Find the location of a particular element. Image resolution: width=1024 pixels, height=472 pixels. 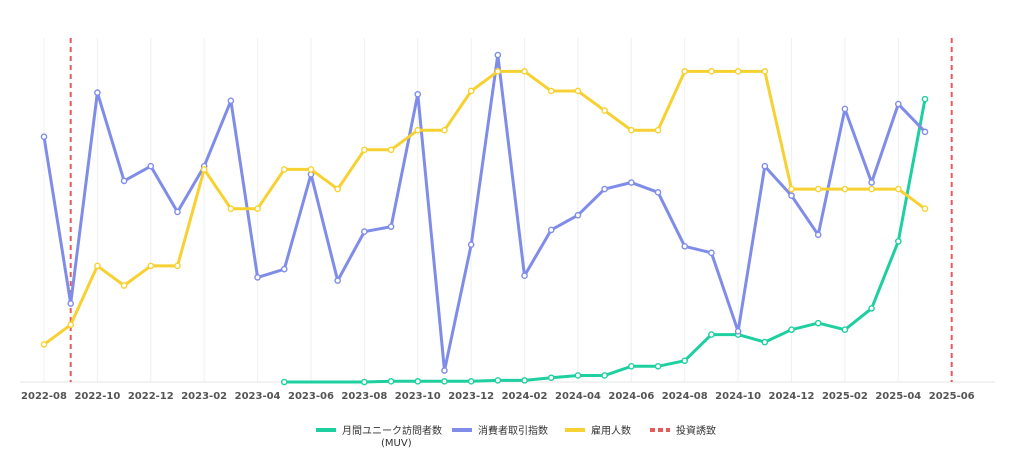

x-tick-label: 2023-04 is located at coordinates (258, 396).